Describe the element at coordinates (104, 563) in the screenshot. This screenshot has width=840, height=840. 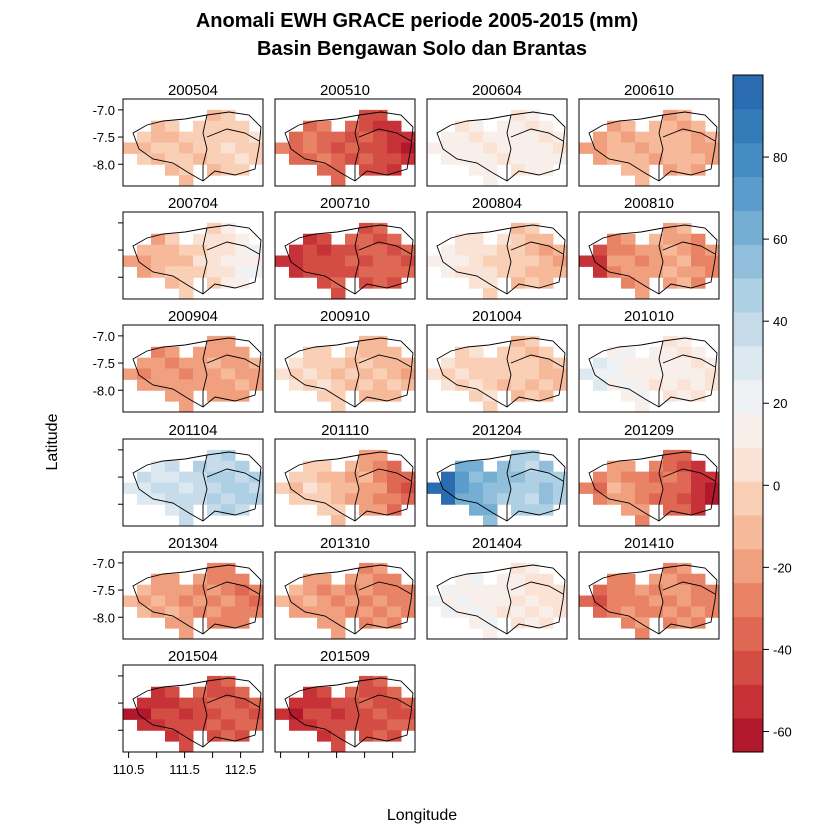
I see `y-tick-label: -7.0` at that location.